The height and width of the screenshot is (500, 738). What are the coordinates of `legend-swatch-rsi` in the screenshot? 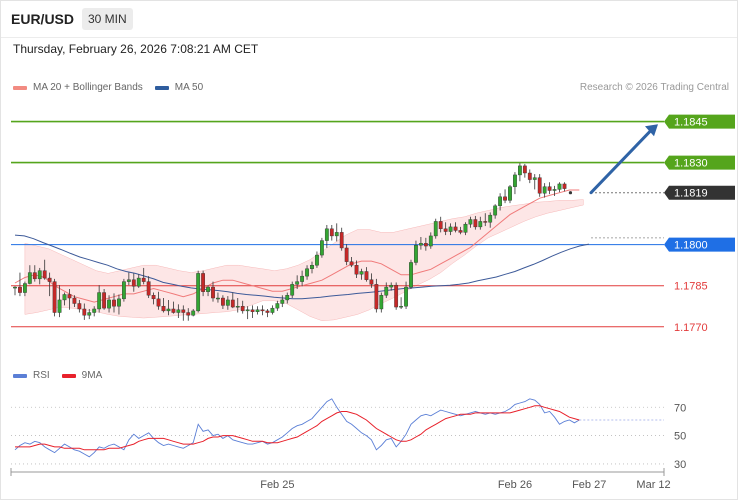 It's located at (20, 375).